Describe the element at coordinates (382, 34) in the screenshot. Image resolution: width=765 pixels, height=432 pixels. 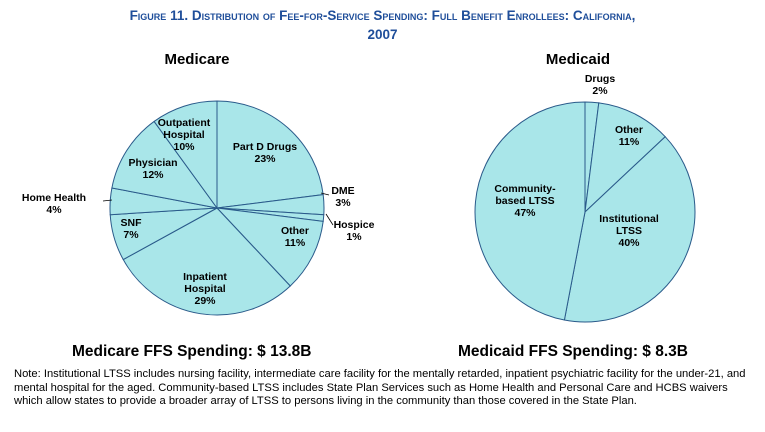
I see `figure-title-line2: 2007` at that location.